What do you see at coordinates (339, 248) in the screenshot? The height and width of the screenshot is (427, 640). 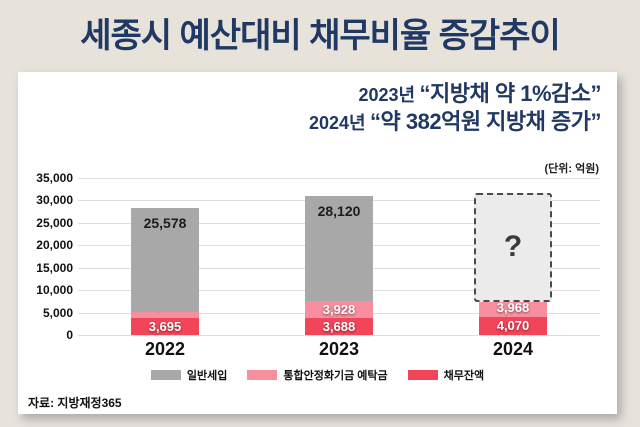 I see `segment-revenue-2023` at bounding box center [339, 248].